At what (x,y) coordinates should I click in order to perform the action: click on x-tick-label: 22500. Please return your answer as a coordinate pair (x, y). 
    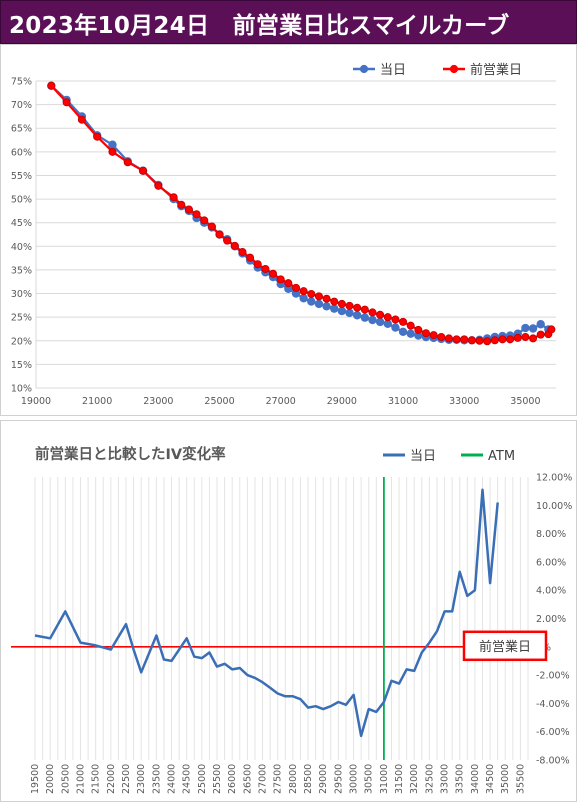
    Looking at the image, I should click on (126, 779).